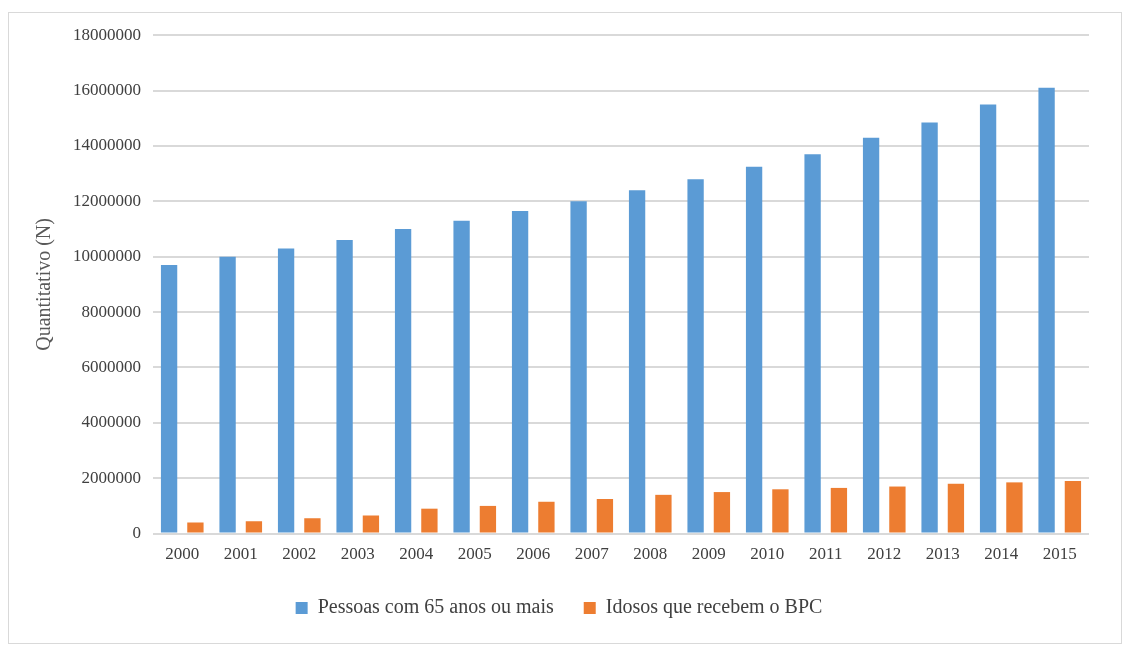  Describe the element at coordinates (240, 554) in the screenshot. I see `x-tick-label: 2001` at that location.